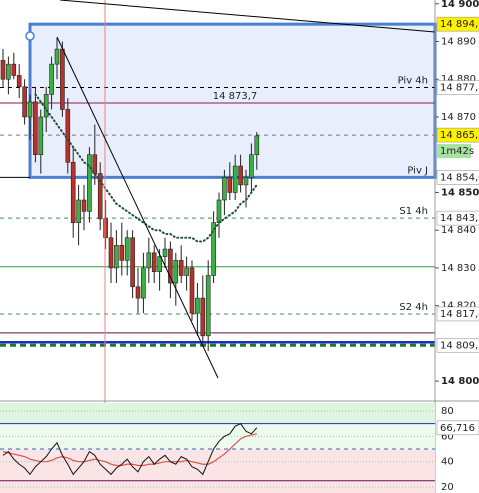 The height and width of the screenshot is (493, 479). What do you see at coordinates (447, 436) in the screenshot?
I see `osc-tick-label: 60` at bounding box center [447, 436].